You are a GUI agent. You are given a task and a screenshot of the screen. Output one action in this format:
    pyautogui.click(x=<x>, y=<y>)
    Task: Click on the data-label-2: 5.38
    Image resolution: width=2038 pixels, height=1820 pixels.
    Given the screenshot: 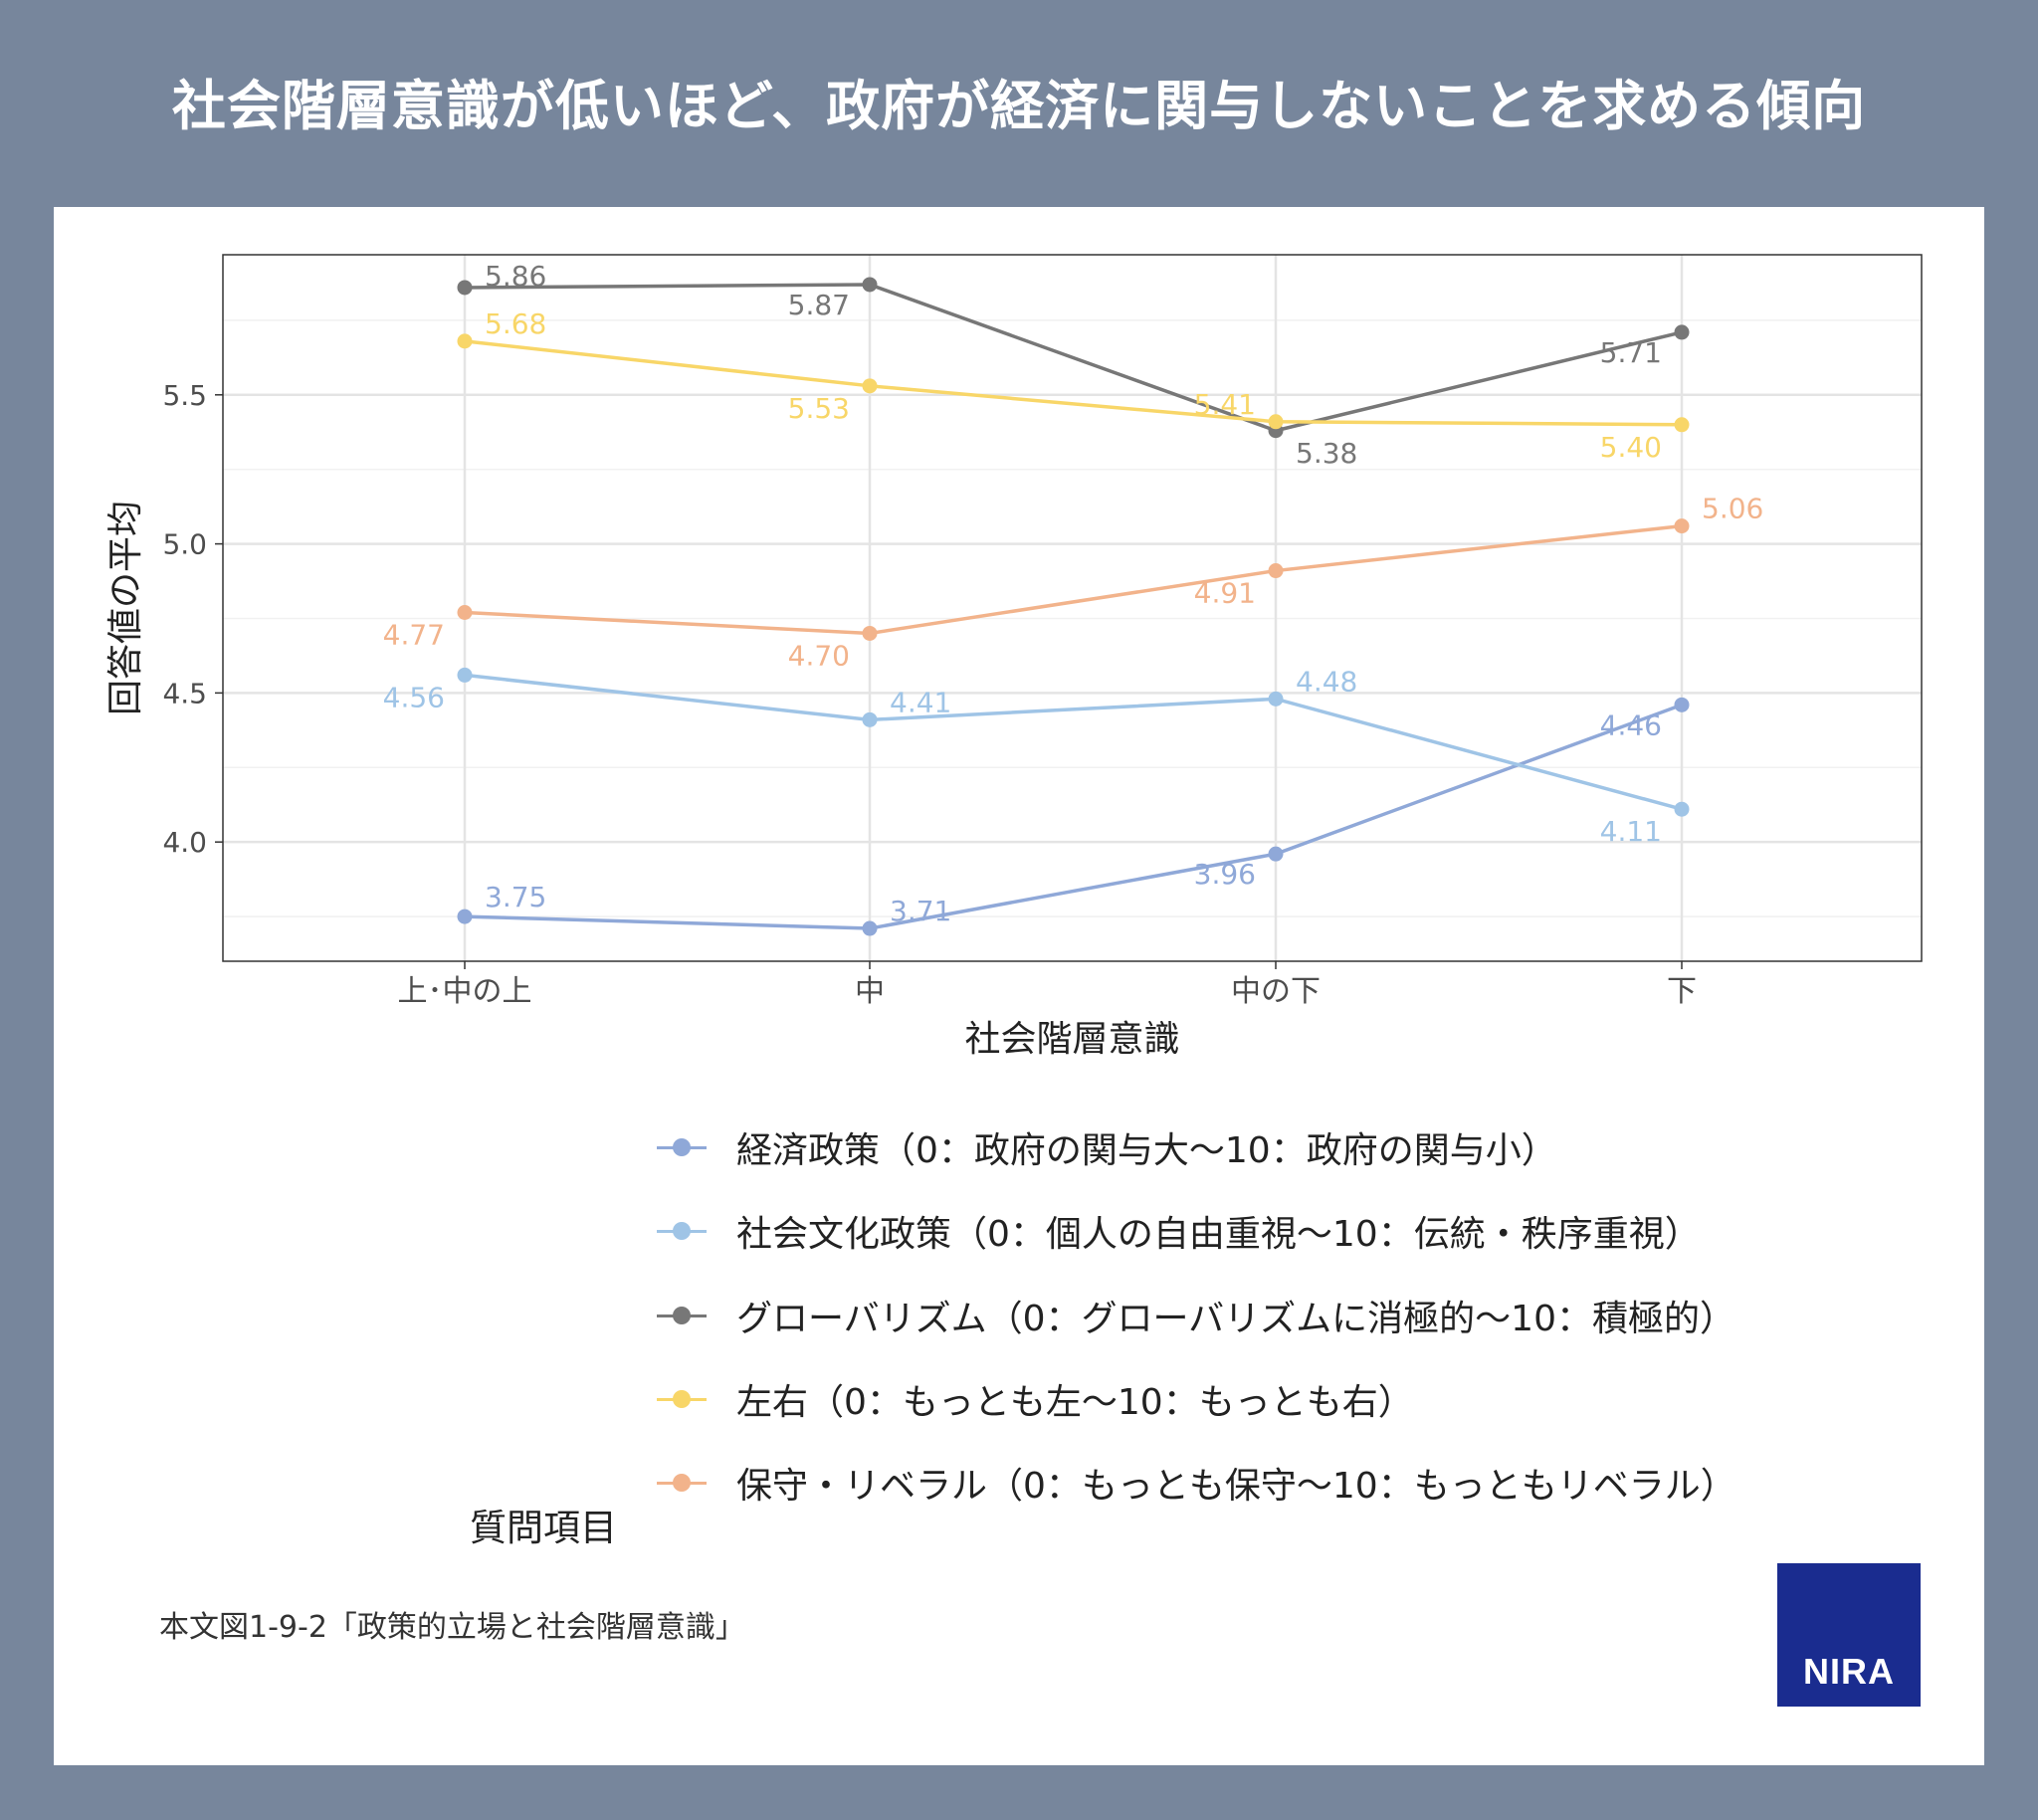 What is the action you would take?
    pyautogui.click(x=1326, y=453)
    